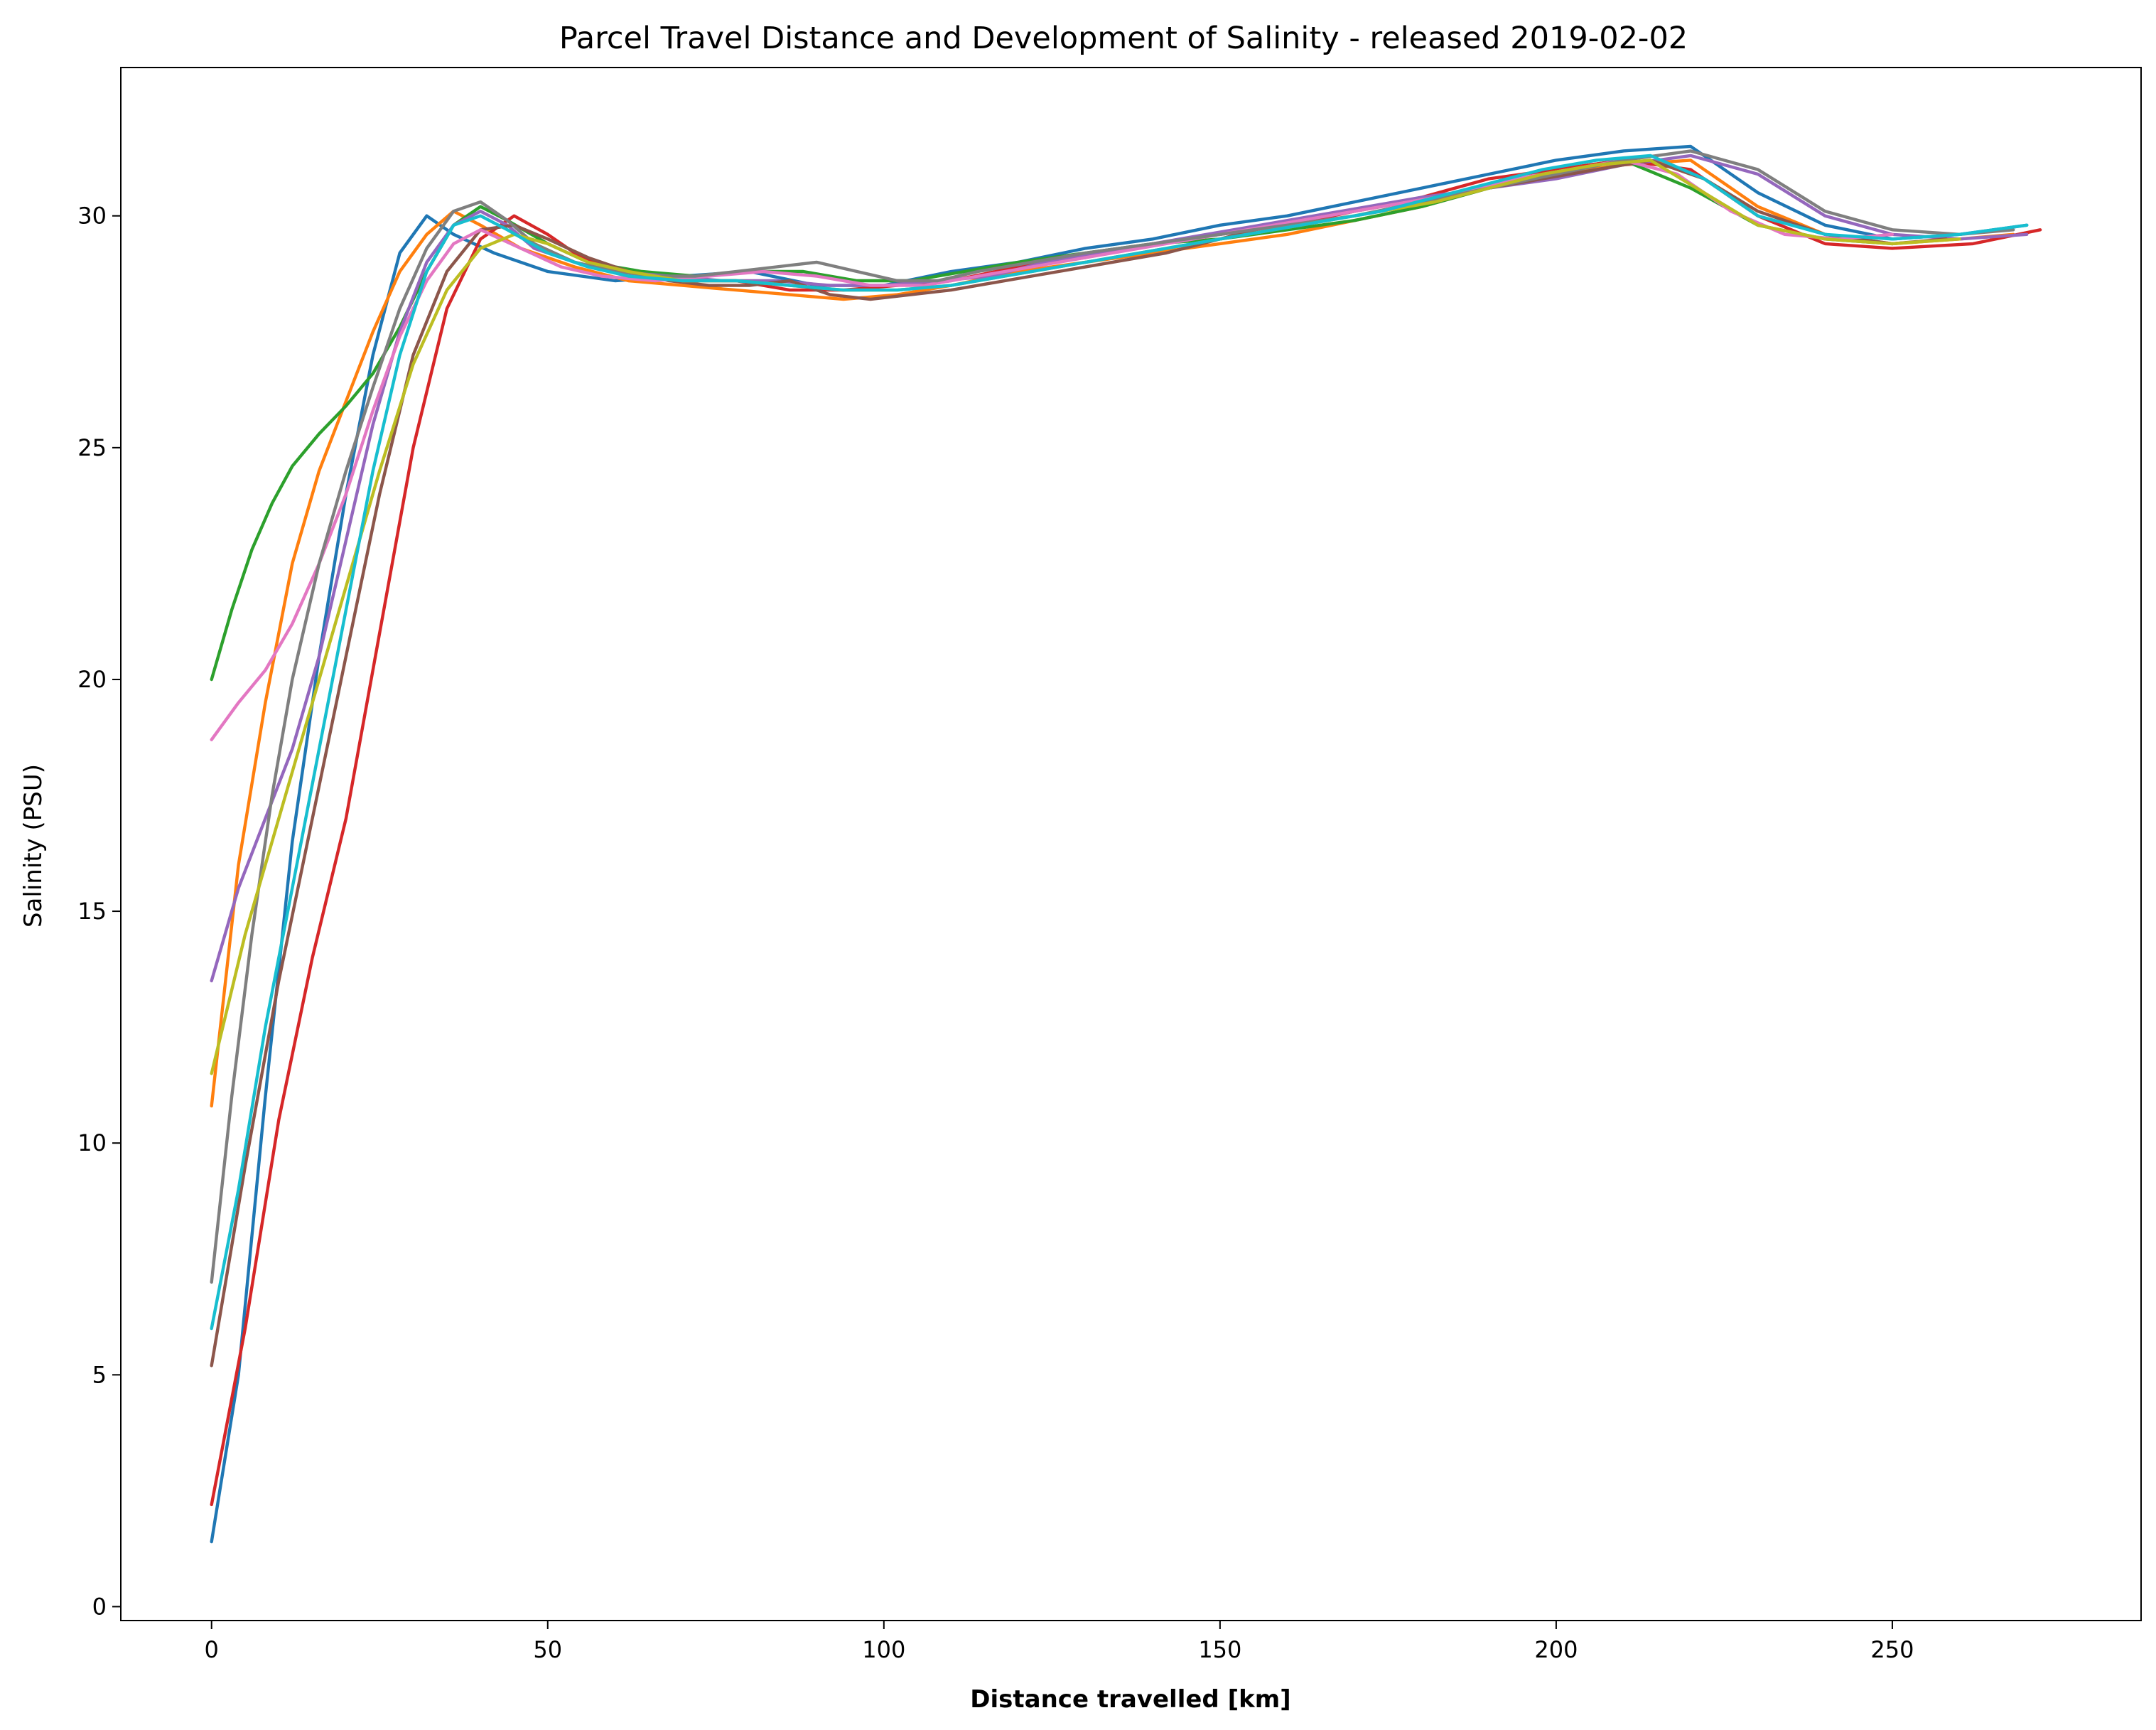 This screenshot has height=1730, width=2156. Describe the element at coordinates (883, 1649) in the screenshot. I see `x-tick-label: 100` at that location.